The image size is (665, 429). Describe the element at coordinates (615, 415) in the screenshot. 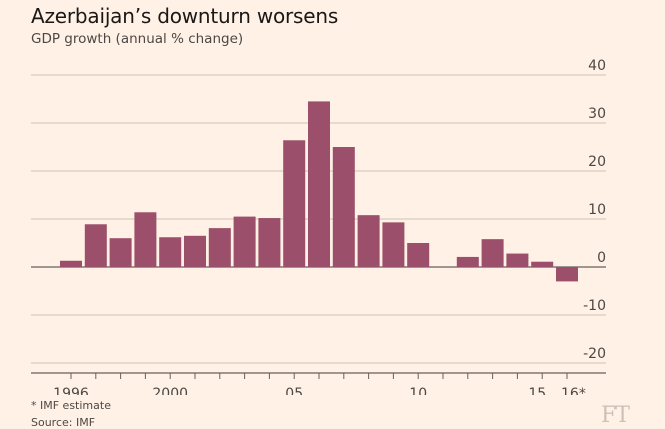

I see `ft-logo: FT` at that location.